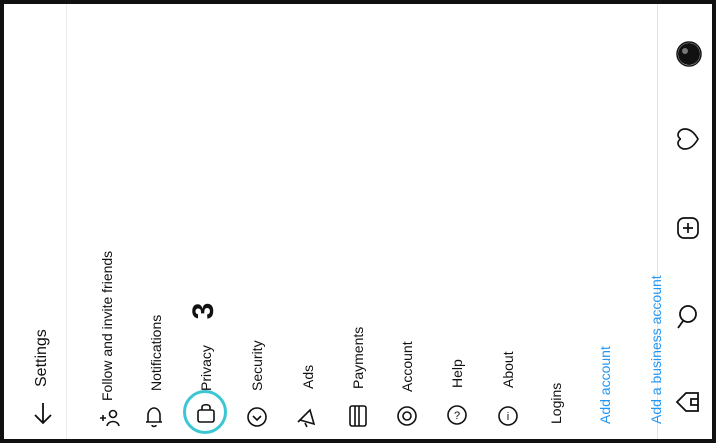  I want to click on settings-header, so click(35, 221).